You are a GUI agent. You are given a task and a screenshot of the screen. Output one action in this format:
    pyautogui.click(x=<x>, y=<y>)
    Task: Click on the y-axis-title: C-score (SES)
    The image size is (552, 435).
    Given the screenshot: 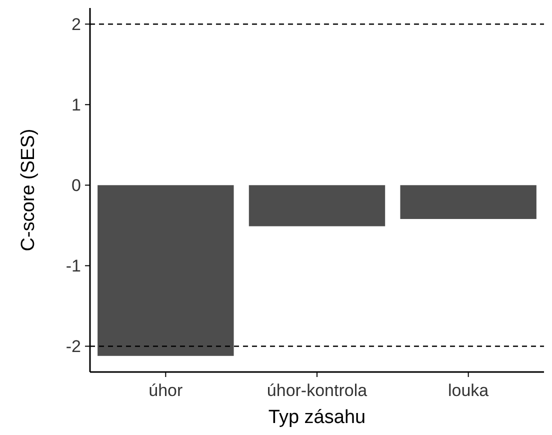 What is the action you would take?
    pyautogui.click(x=28, y=190)
    